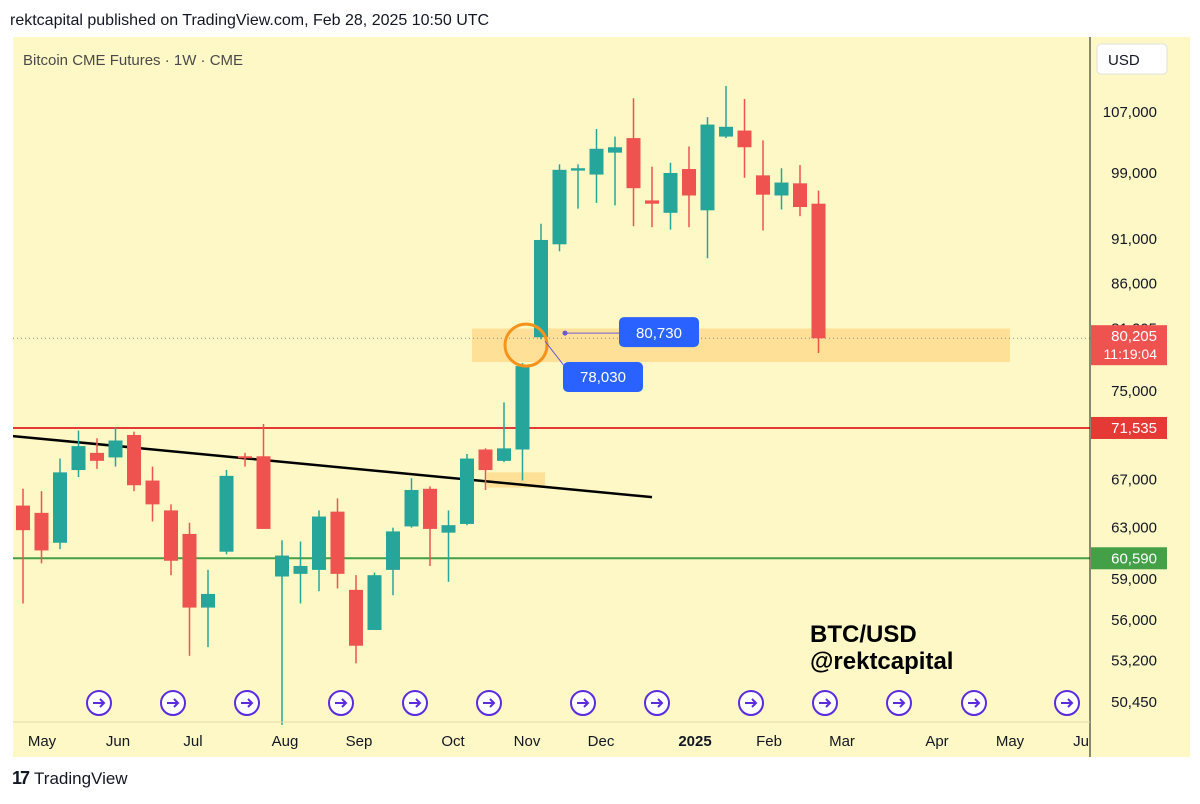 The height and width of the screenshot is (804, 1200). I want to click on zone-label-dot, so click(565, 333).